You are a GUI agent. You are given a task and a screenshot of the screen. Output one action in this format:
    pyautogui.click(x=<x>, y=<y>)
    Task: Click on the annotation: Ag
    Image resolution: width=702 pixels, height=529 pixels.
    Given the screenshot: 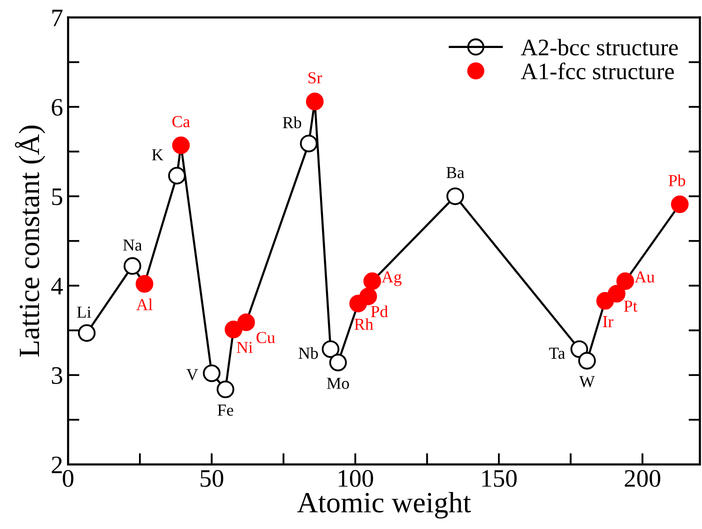 What is the action you would take?
    pyautogui.click(x=392, y=278)
    